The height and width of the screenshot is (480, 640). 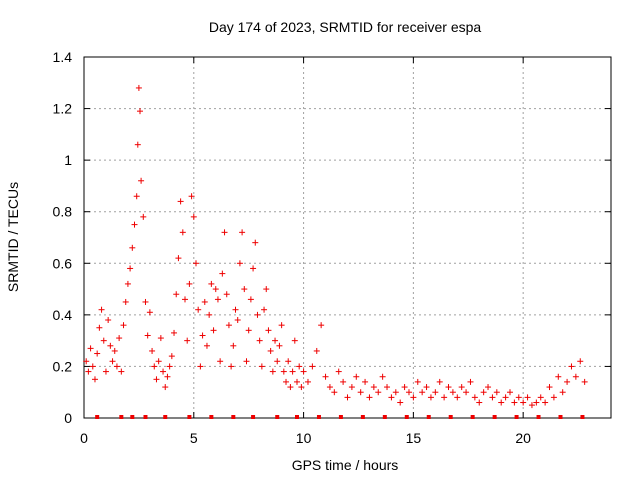 I want to click on x-tick-label: 15, so click(x=414, y=438).